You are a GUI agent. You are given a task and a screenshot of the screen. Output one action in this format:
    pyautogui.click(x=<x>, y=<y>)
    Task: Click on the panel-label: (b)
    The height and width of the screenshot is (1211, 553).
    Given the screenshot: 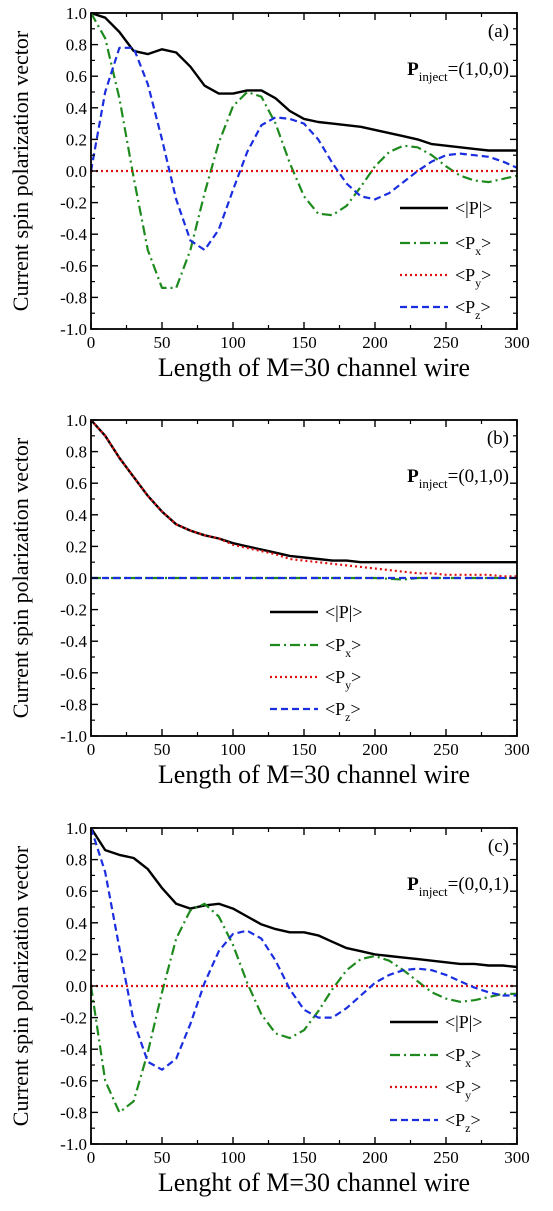 What is the action you would take?
    pyautogui.click(x=498, y=438)
    